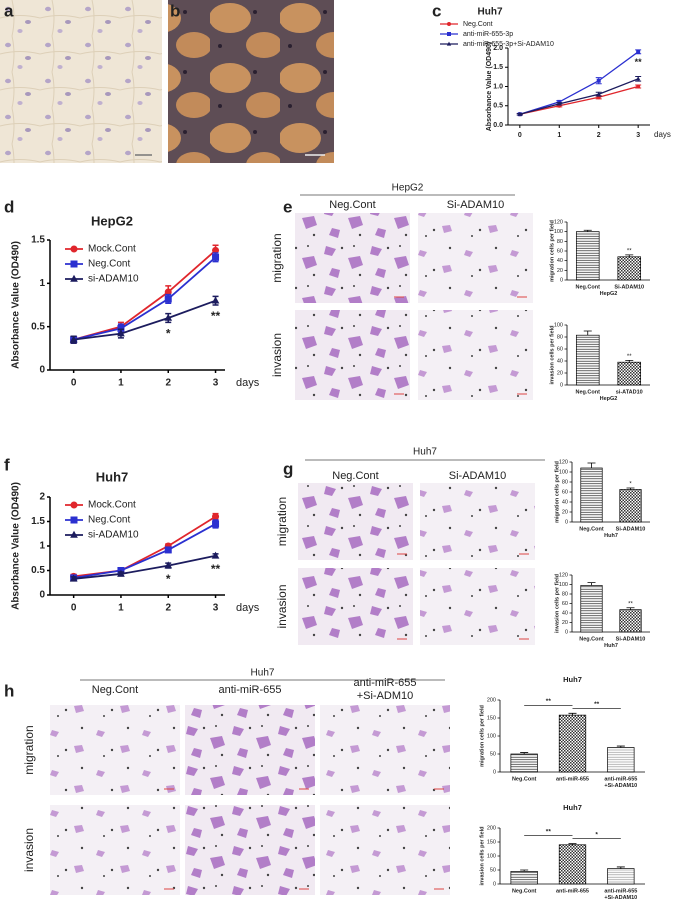 The image size is (685, 906). Describe the element at coordinates (565, 594) in the screenshot. I see `y-tick-label: 80` at that location.